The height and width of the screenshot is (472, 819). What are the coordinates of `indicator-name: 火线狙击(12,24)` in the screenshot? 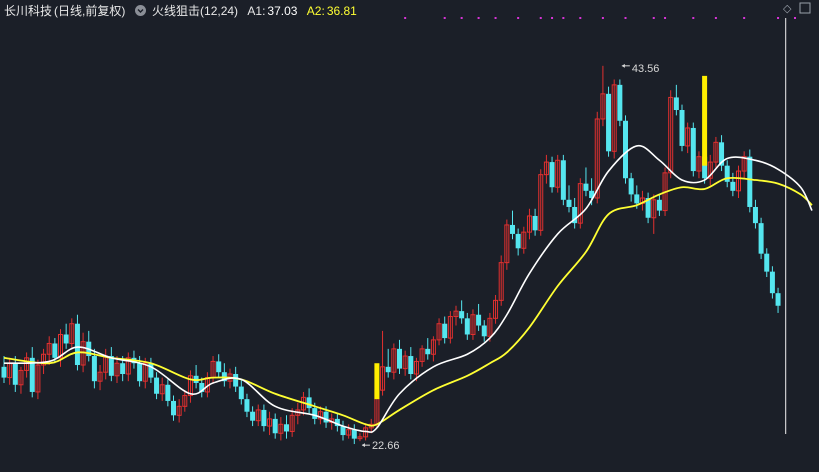 It's located at (195, 11).